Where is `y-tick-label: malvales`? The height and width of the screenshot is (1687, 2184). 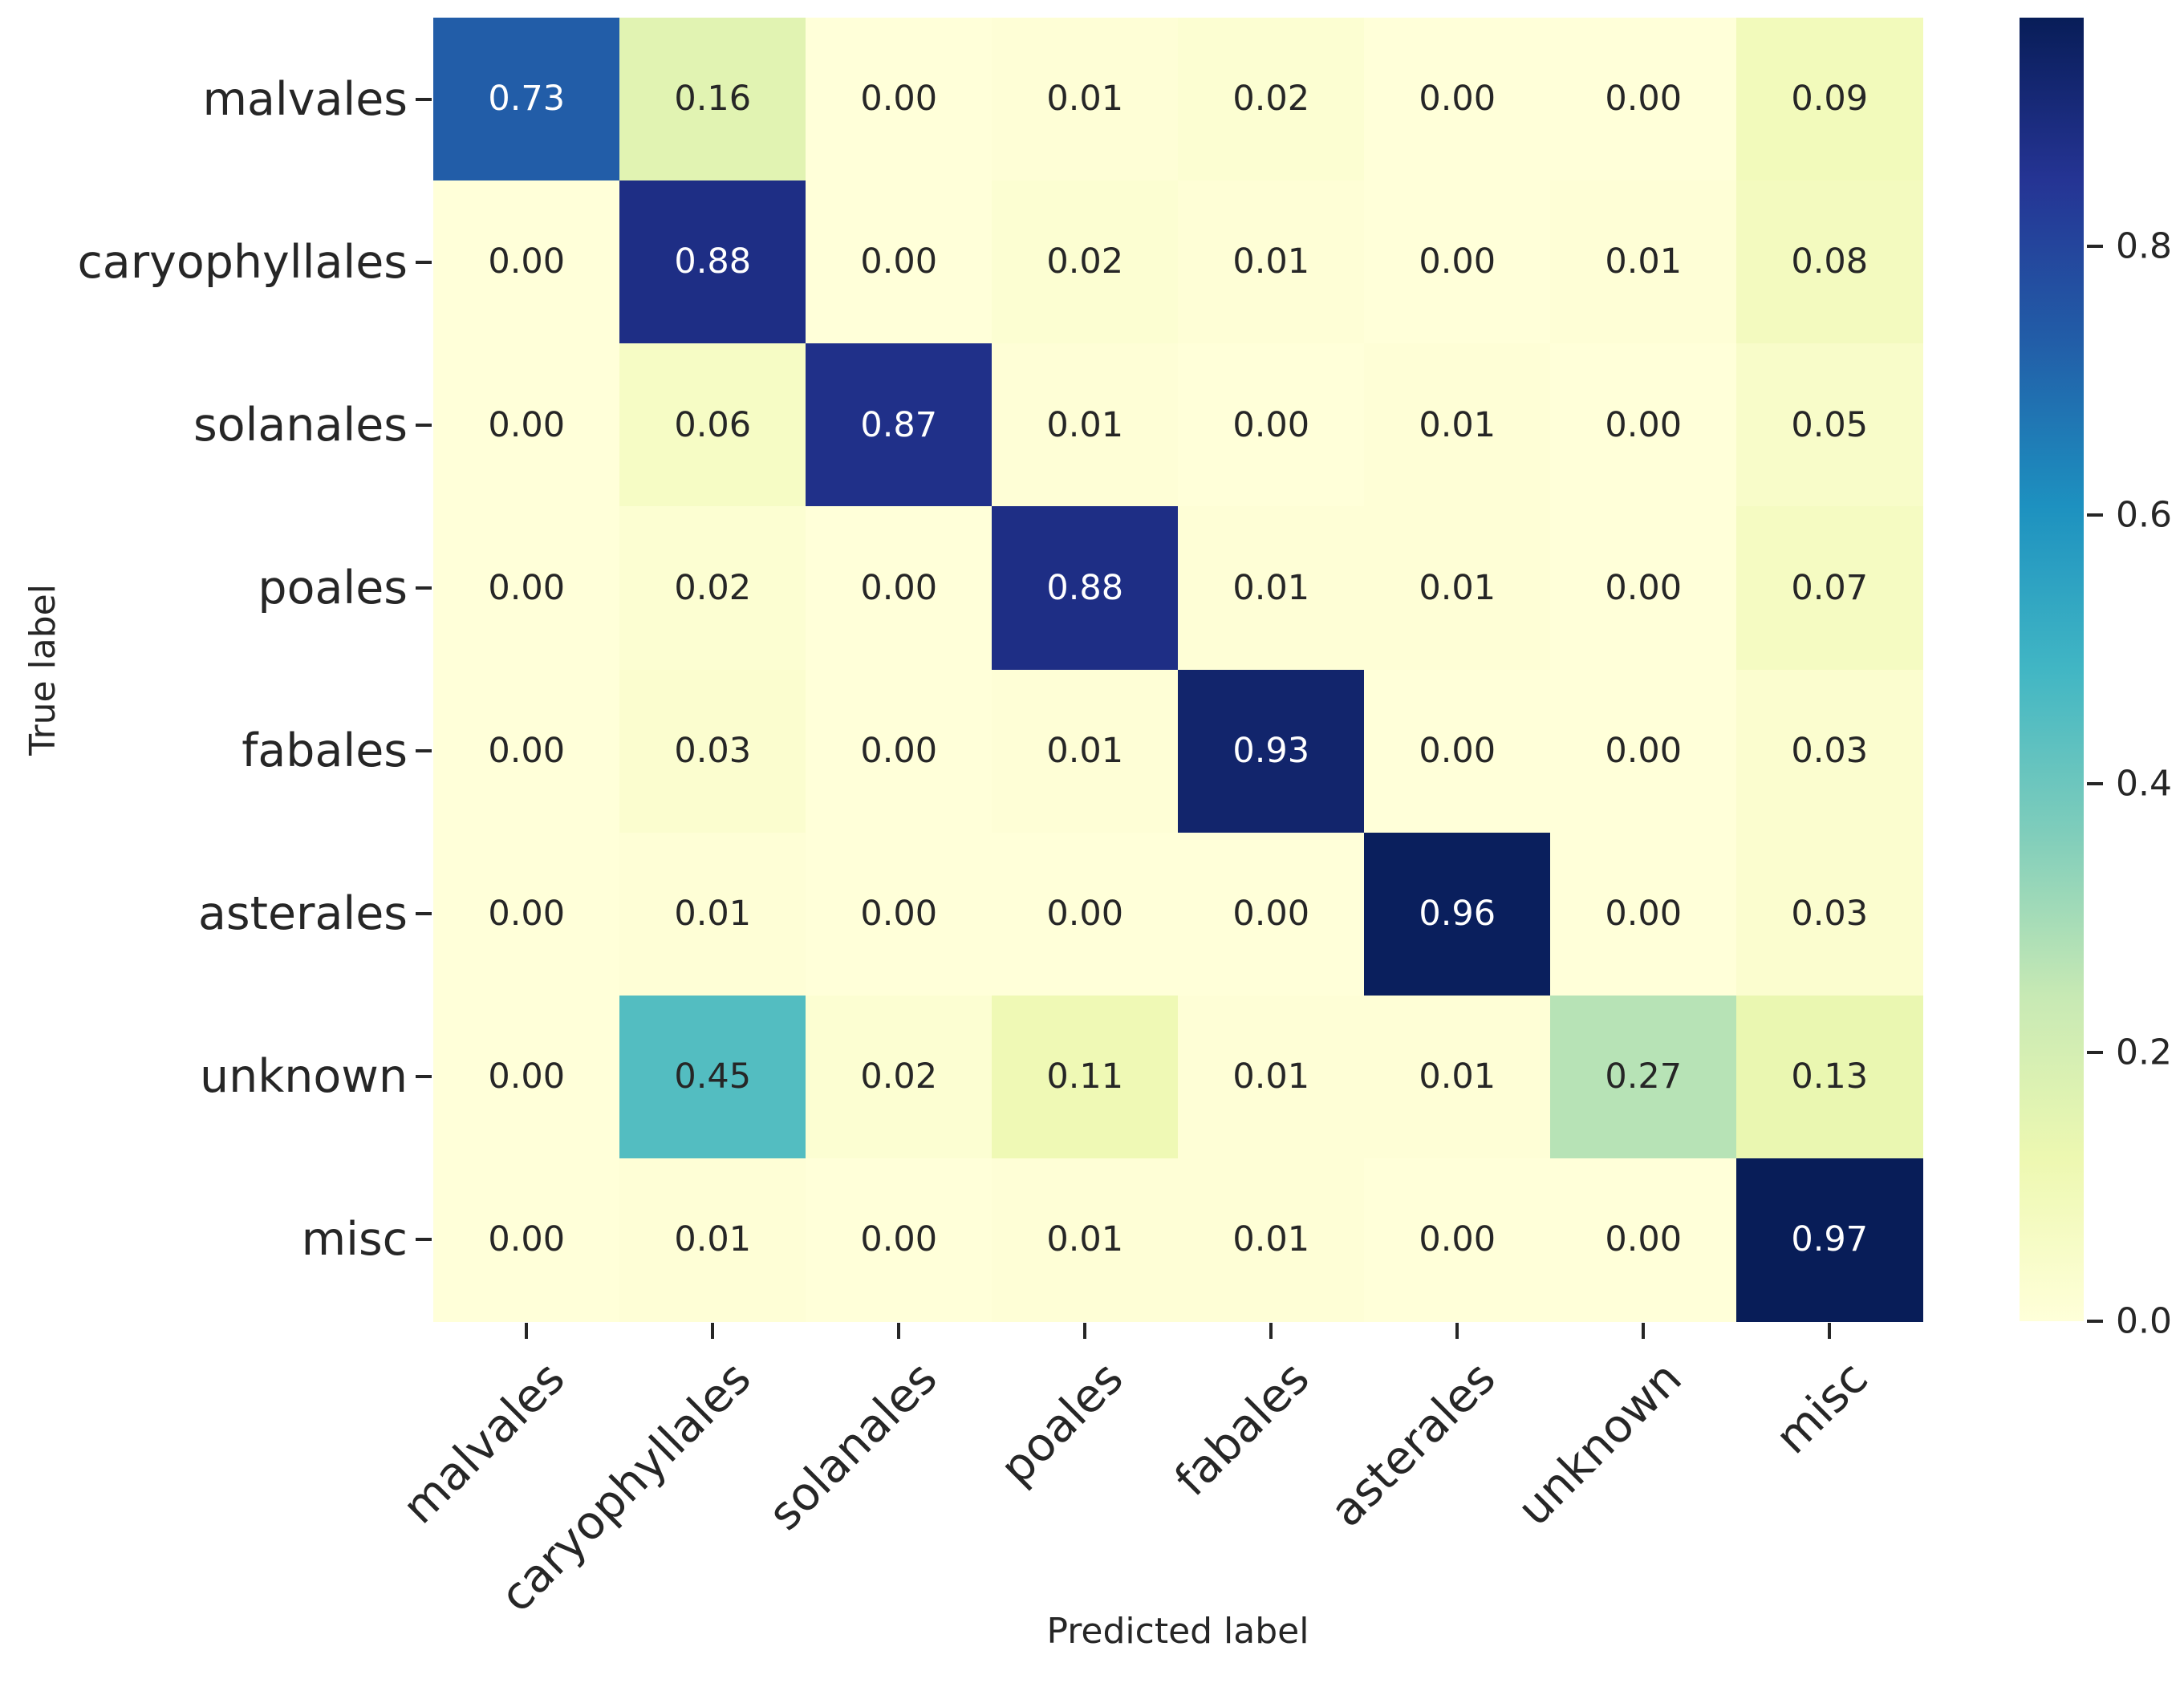 y-tick-label: malvales is located at coordinates (305, 99).